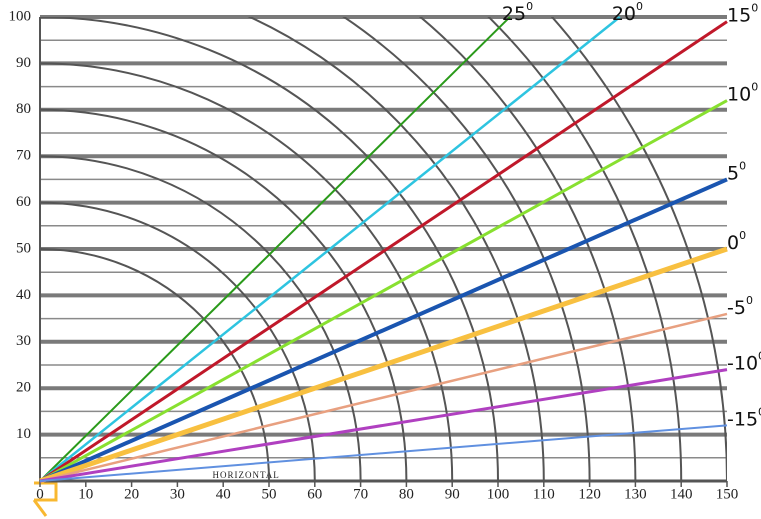 This screenshot has width=761, height=519. What do you see at coordinates (23, 341) in the screenshot?
I see `y-tick-label: 30` at bounding box center [23, 341].